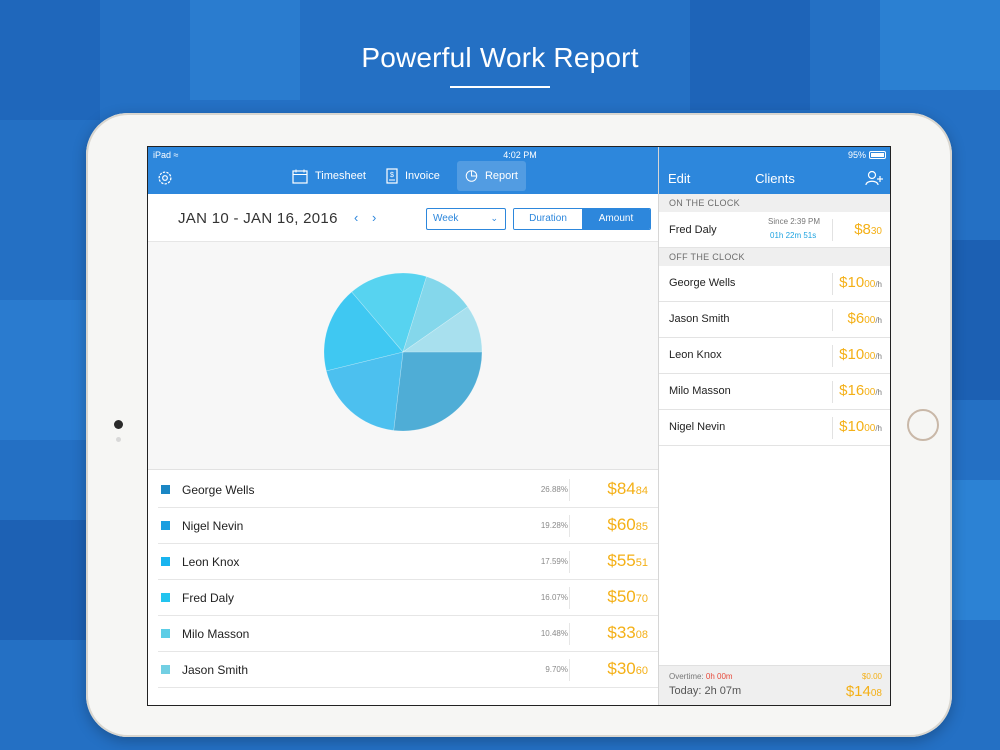  Describe the element at coordinates (520, 155) in the screenshot. I see `status-time: 4:02 PM` at that location.